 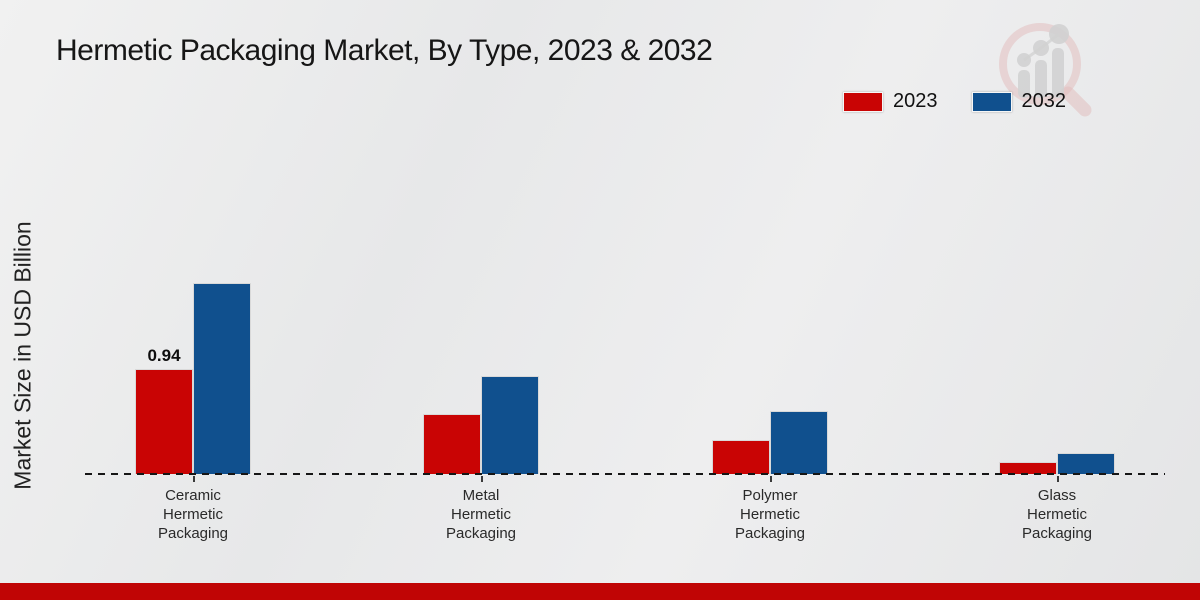 I want to click on legend-swatch-2023, so click(x=863, y=101).